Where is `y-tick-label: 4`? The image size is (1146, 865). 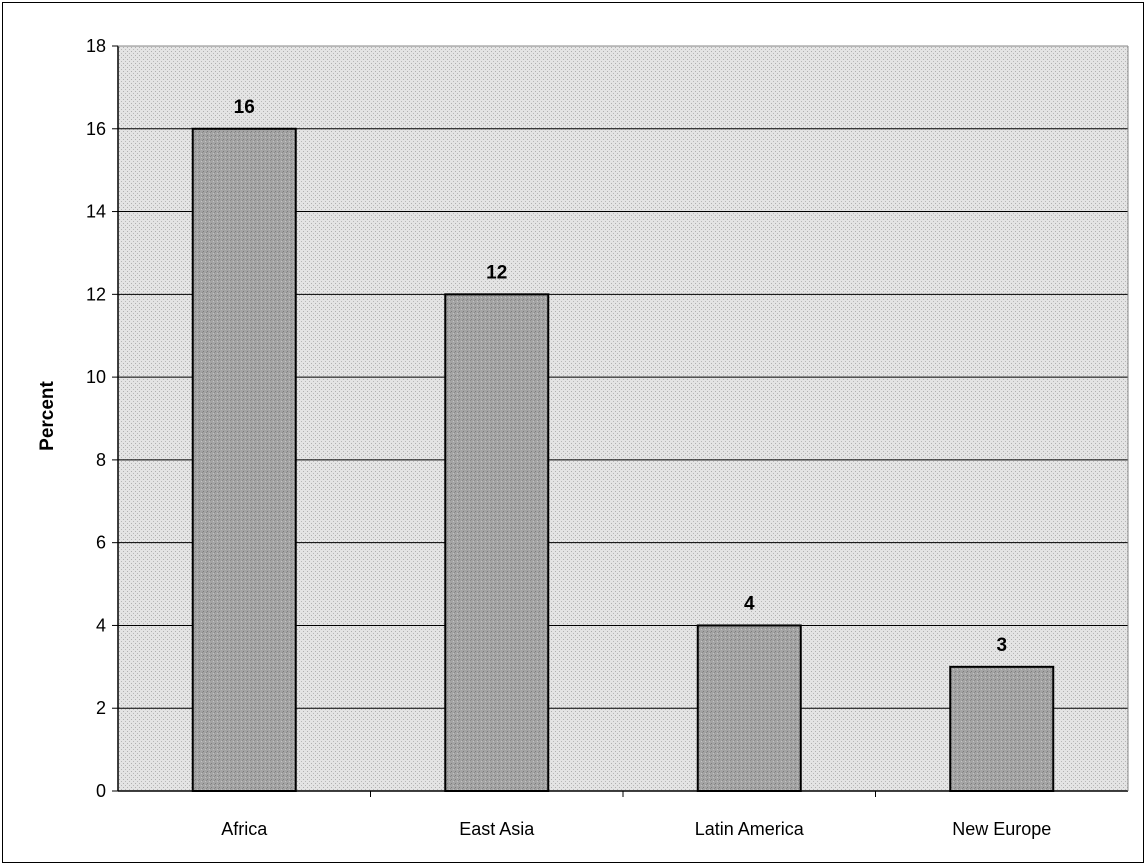
y-tick-label: 4 is located at coordinates (101, 625).